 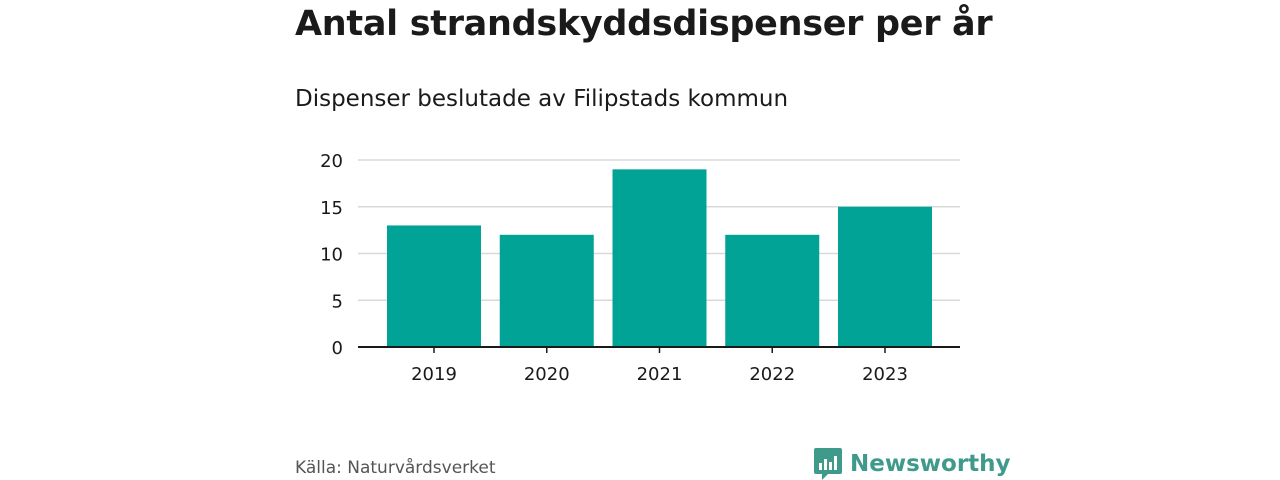 What do you see at coordinates (828, 464) in the screenshot?
I see `bar-chart-speech-bubble-icon` at bounding box center [828, 464].